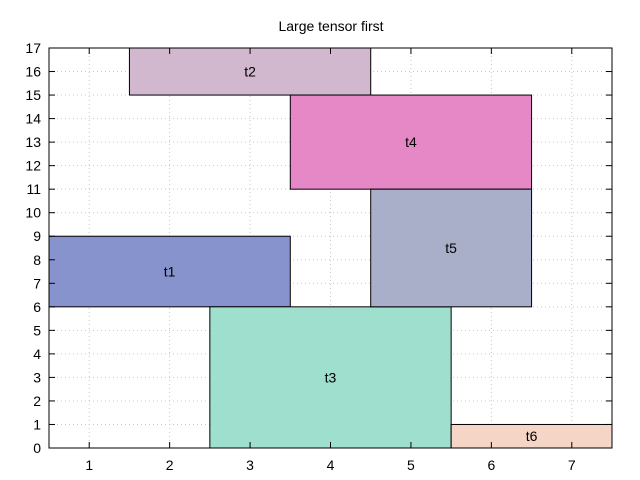 The height and width of the screenshot is (480, 640). I want to click on rect-t3, so click(330, 377).